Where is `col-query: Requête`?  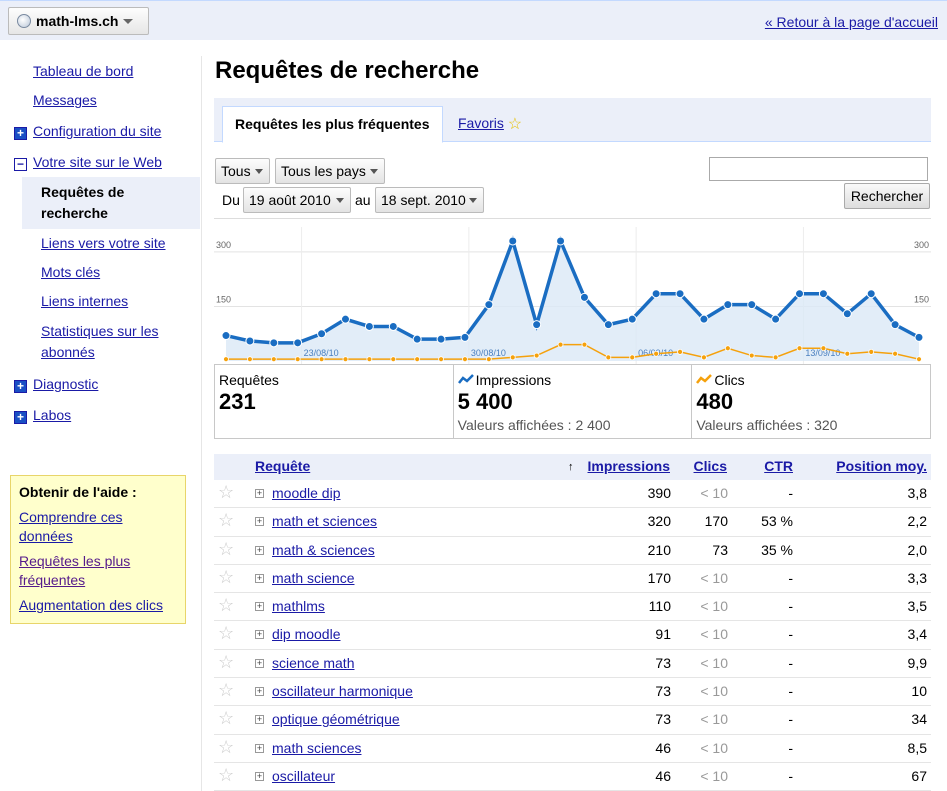
col-query: Requête is located at coordinates (283, 466).